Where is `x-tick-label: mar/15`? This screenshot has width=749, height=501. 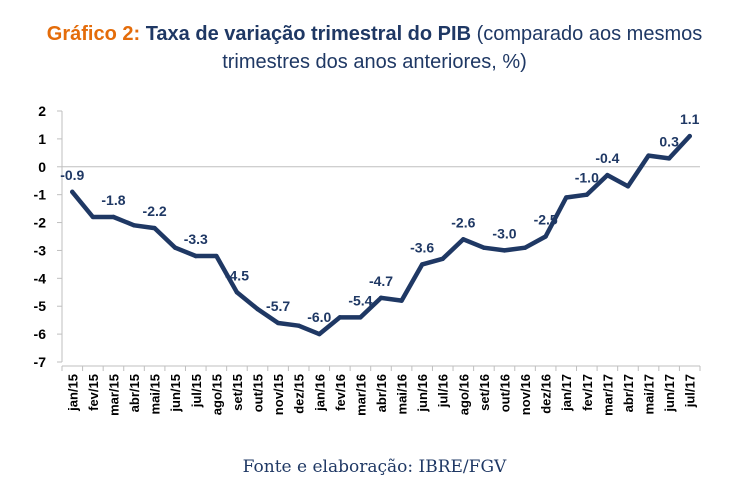 x-tick-label: mar/15 is located at coordinates (113, 395).